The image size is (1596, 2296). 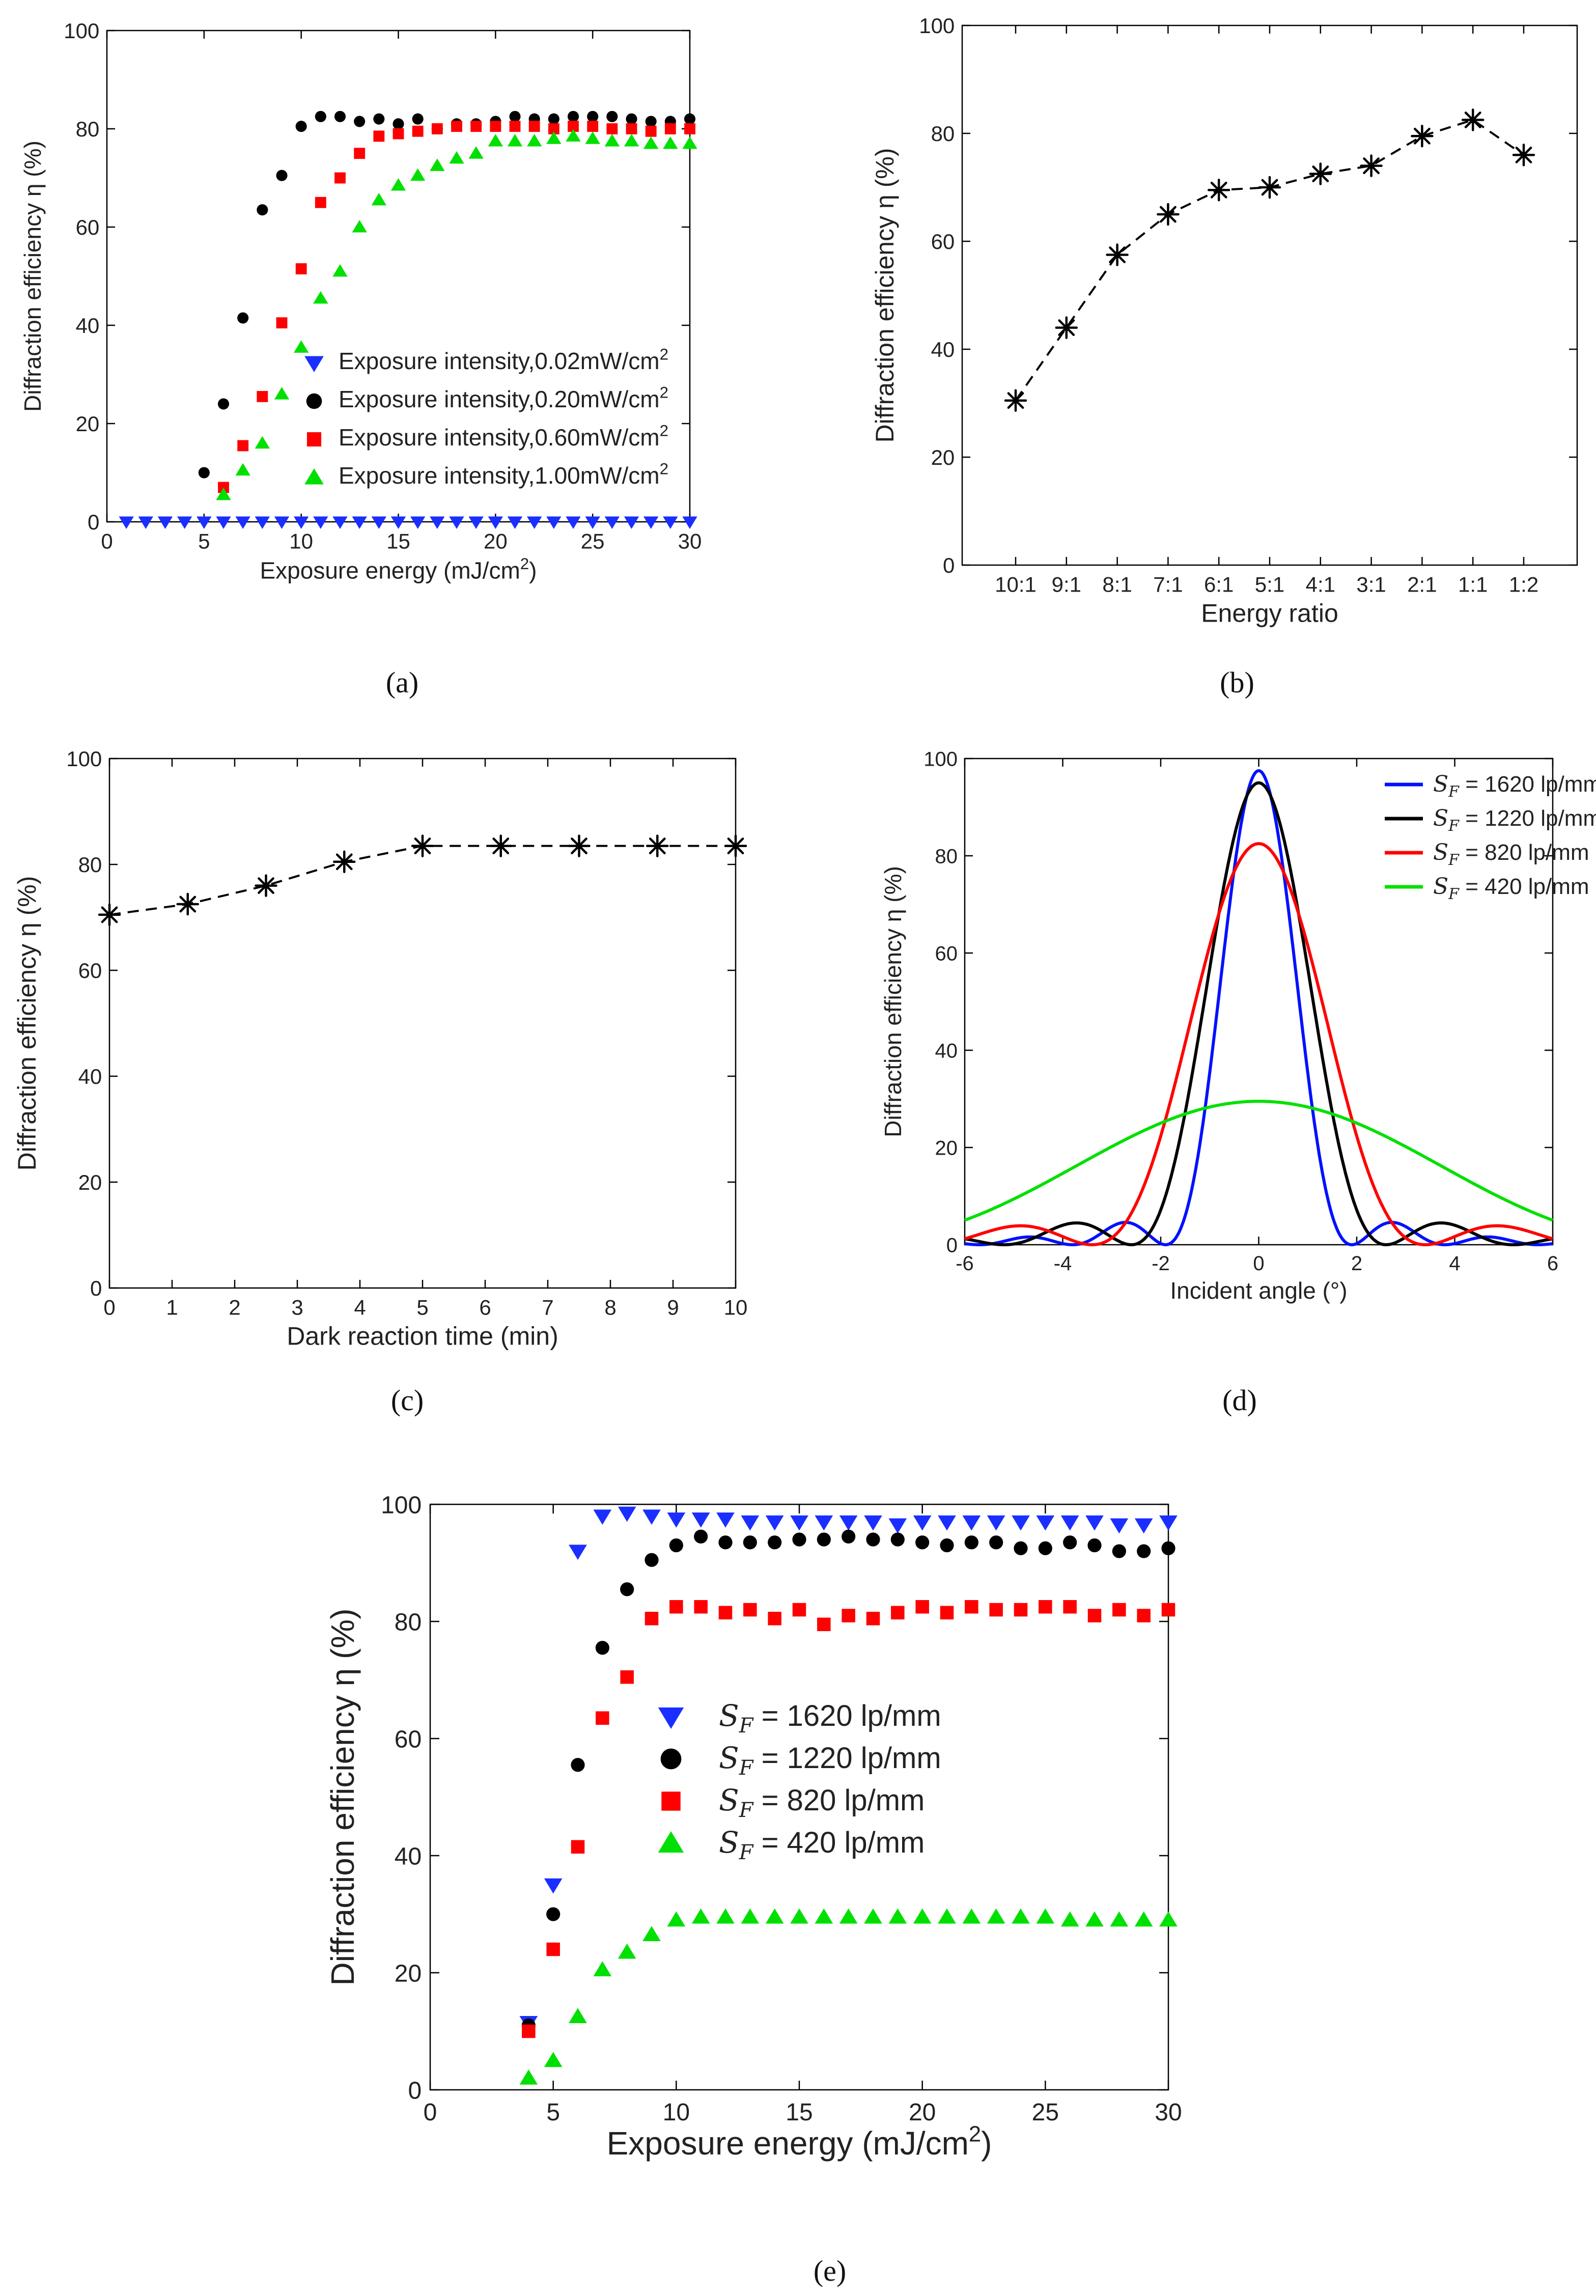 I want to click on legend-label: SF = 1220 lp/mm, so click(x=830, y=1760).